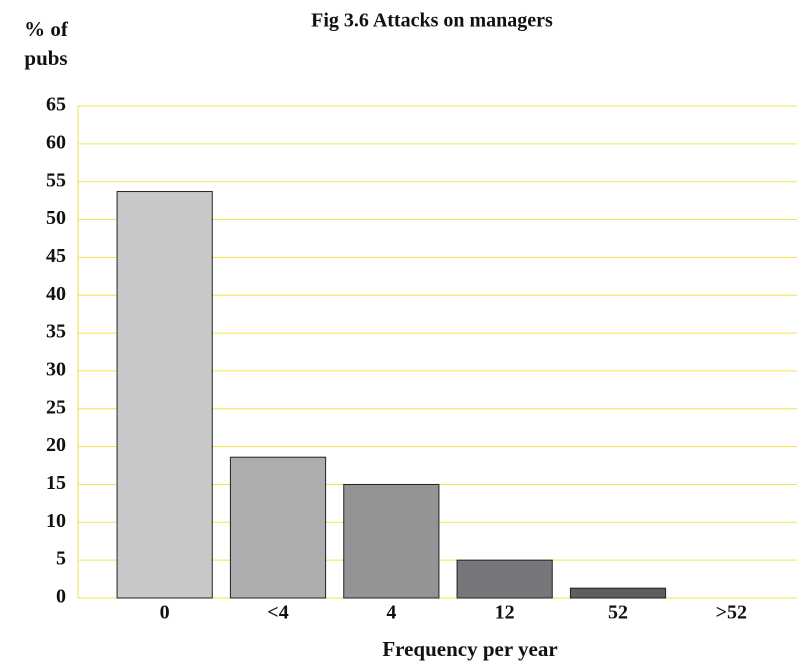 This screenshot has height=668, width=797. I want to click on y-axis-label: % of, so click(46, 29).